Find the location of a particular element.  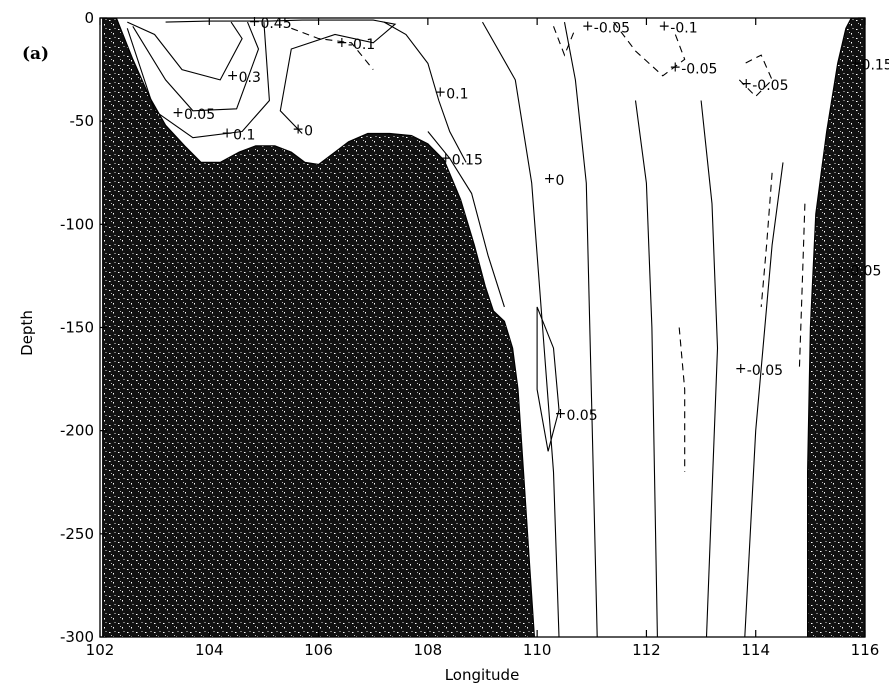

contour-label-3: 0.1 is located at coordinates (244, 136).